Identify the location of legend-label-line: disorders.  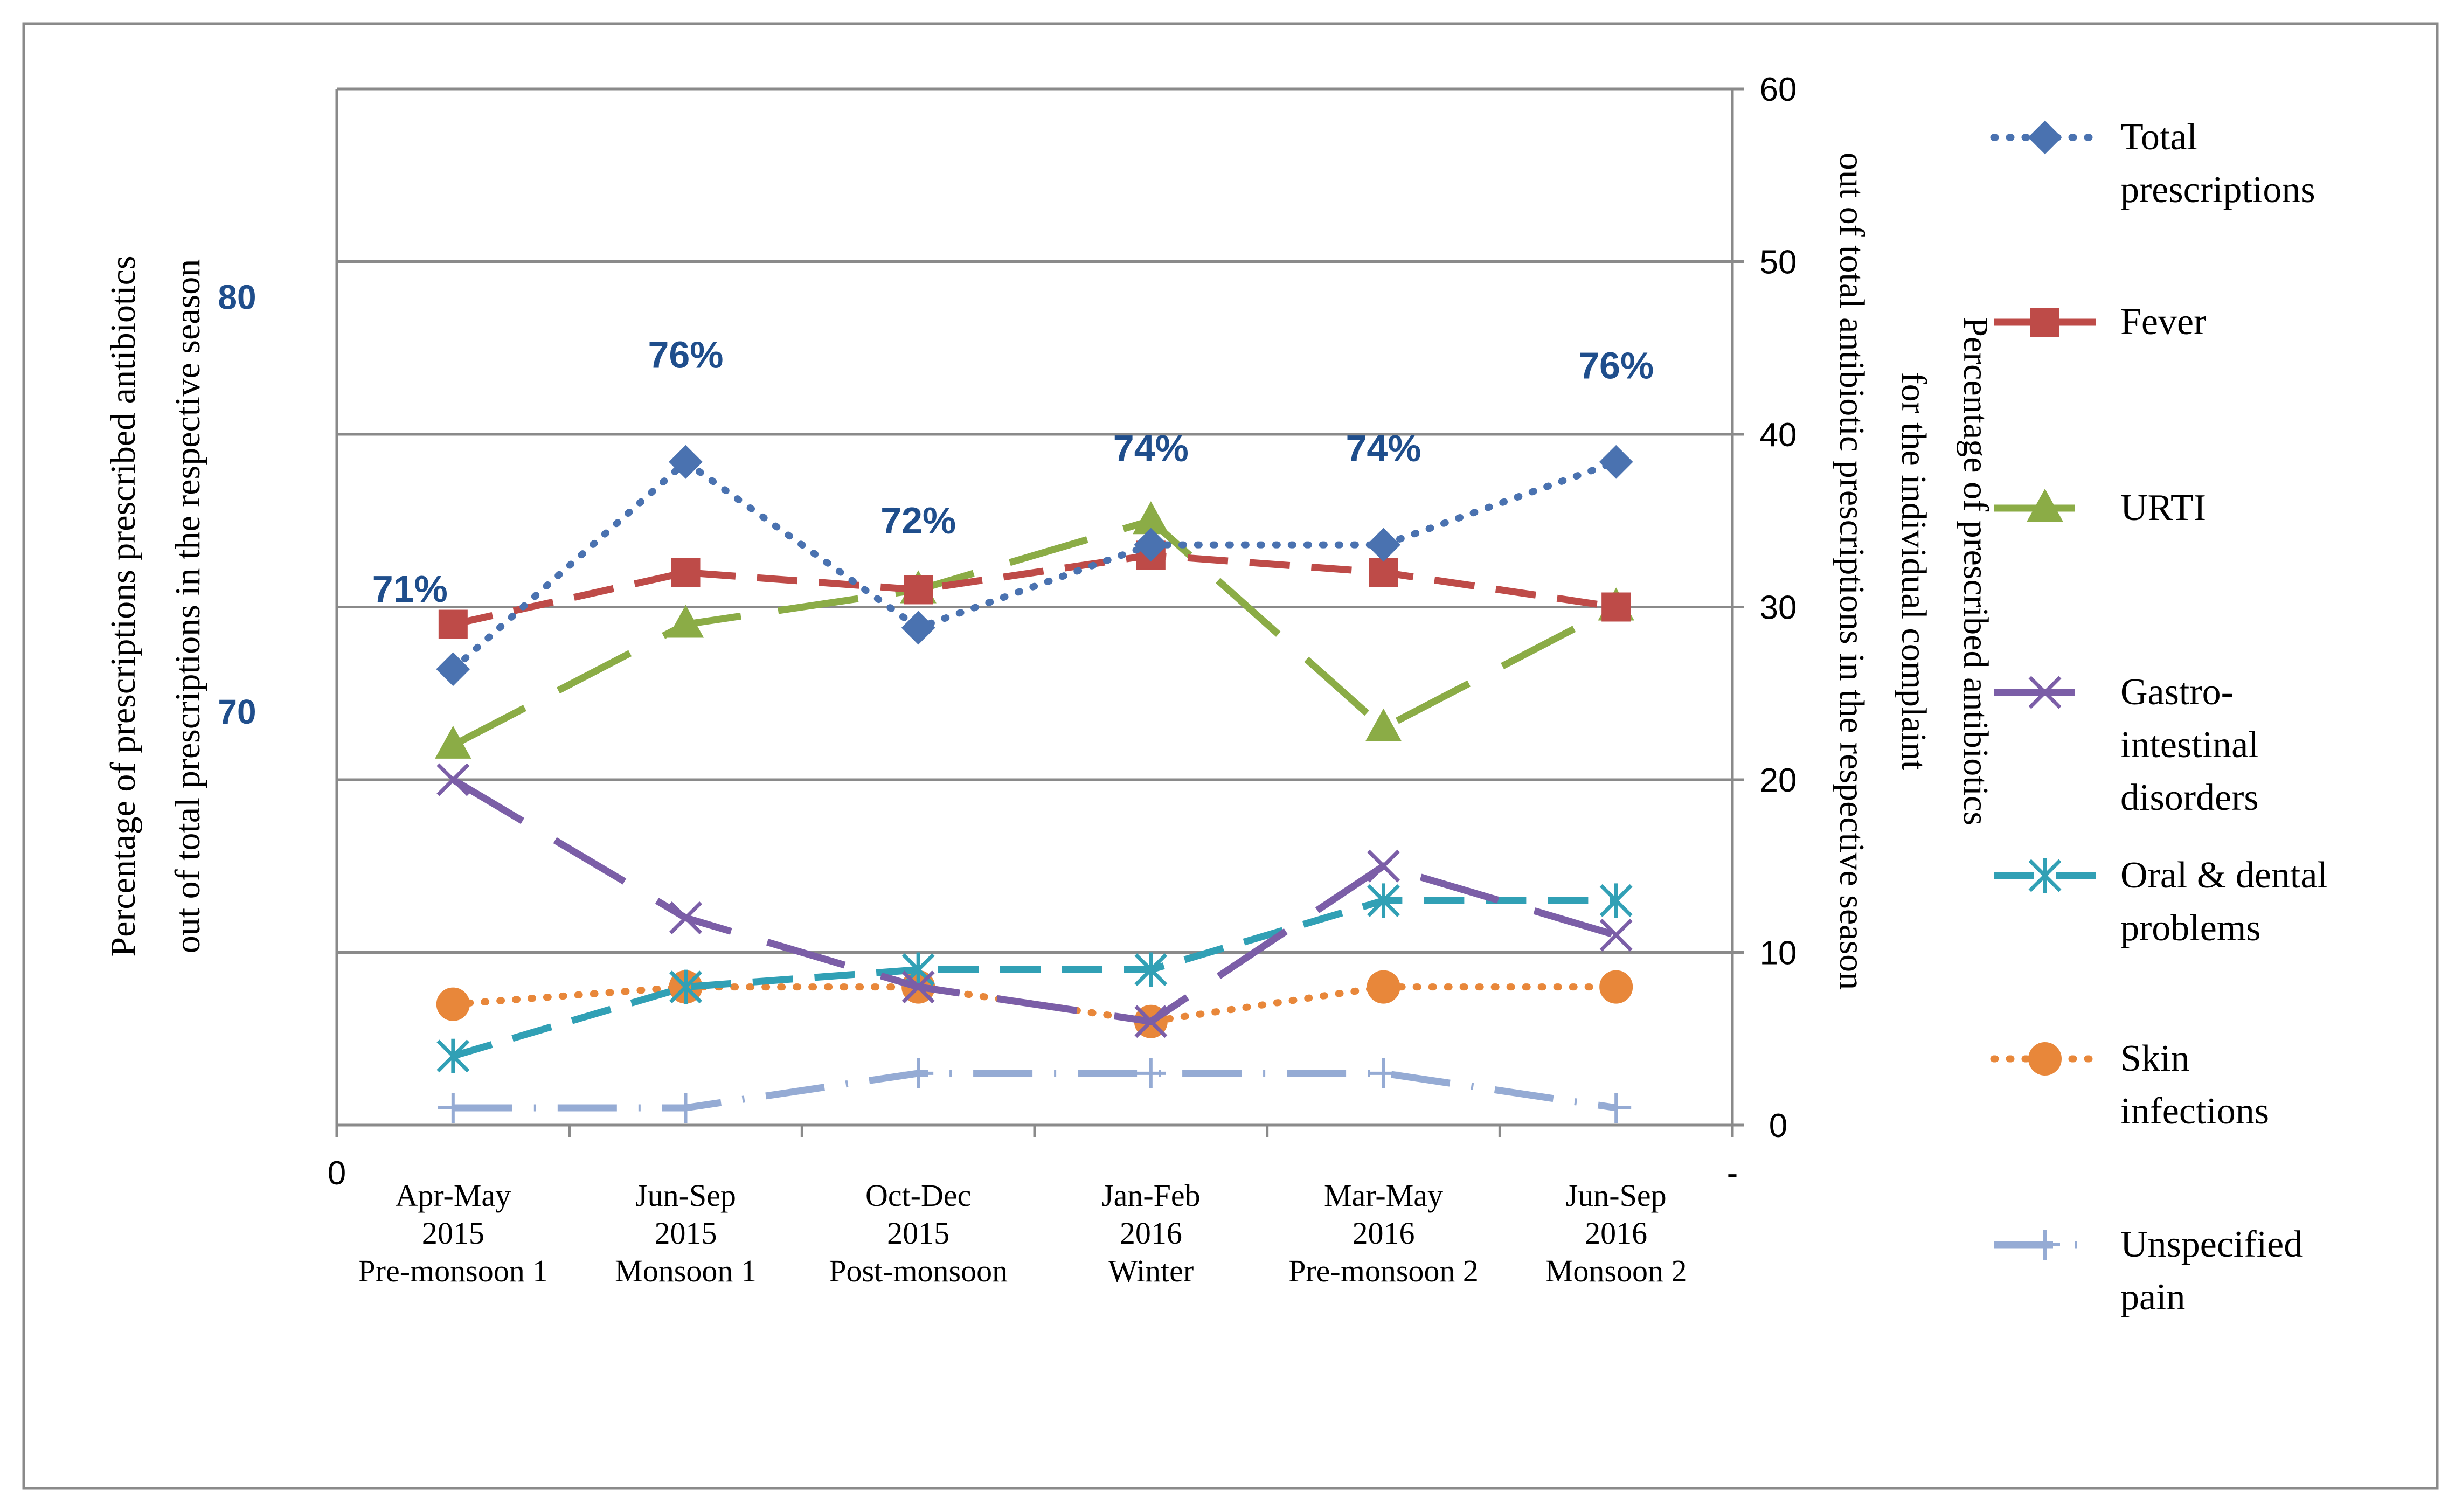
(2189, 798).